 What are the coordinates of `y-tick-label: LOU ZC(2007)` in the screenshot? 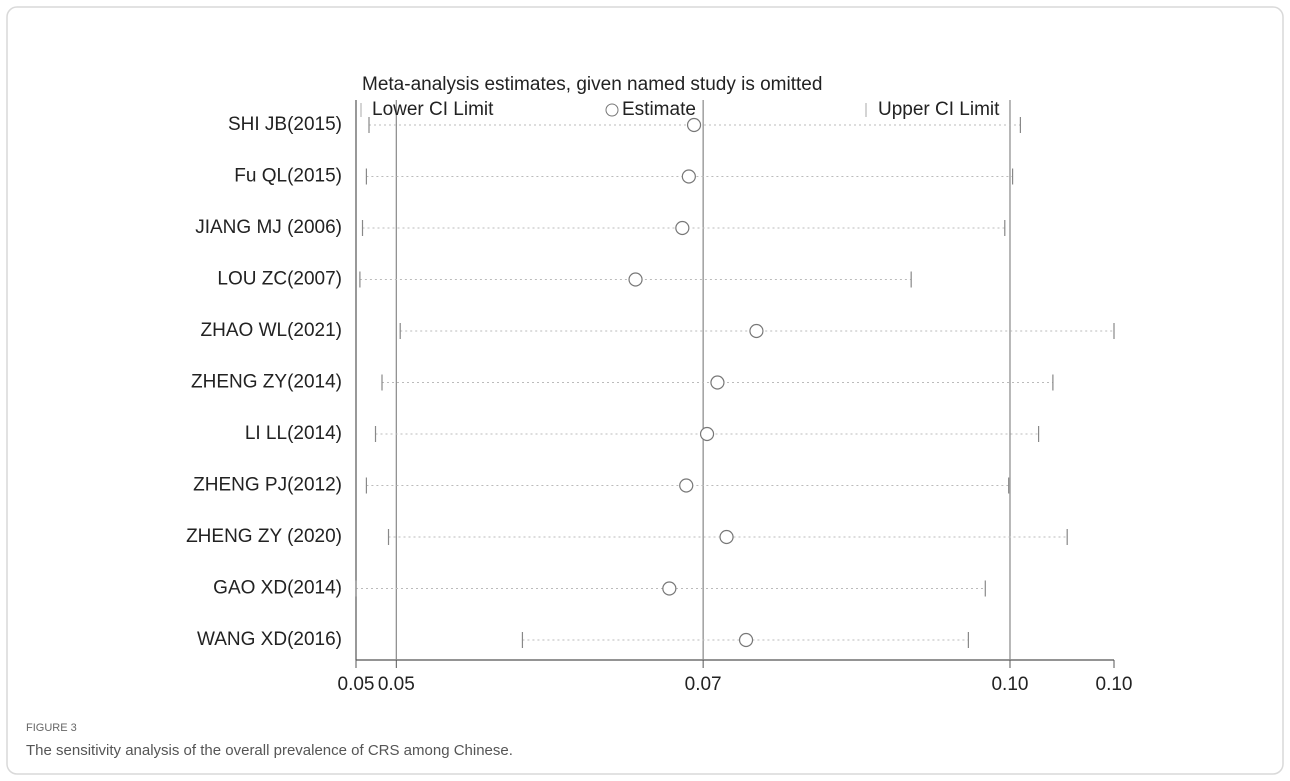 It's located at (279, 279).